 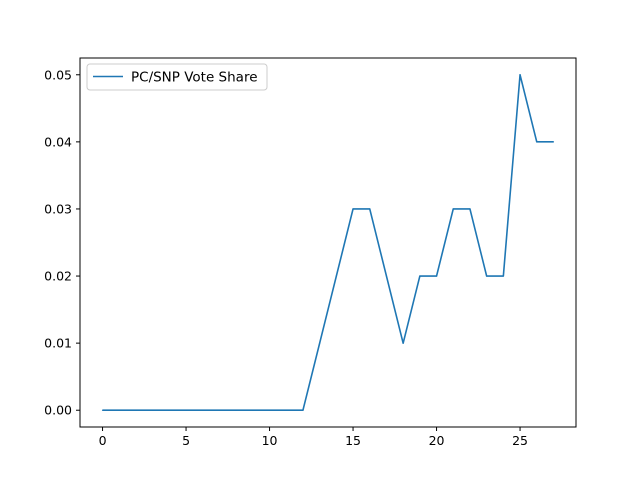 I want to click on x-tick-label: 20, so click(x=437, y=440).